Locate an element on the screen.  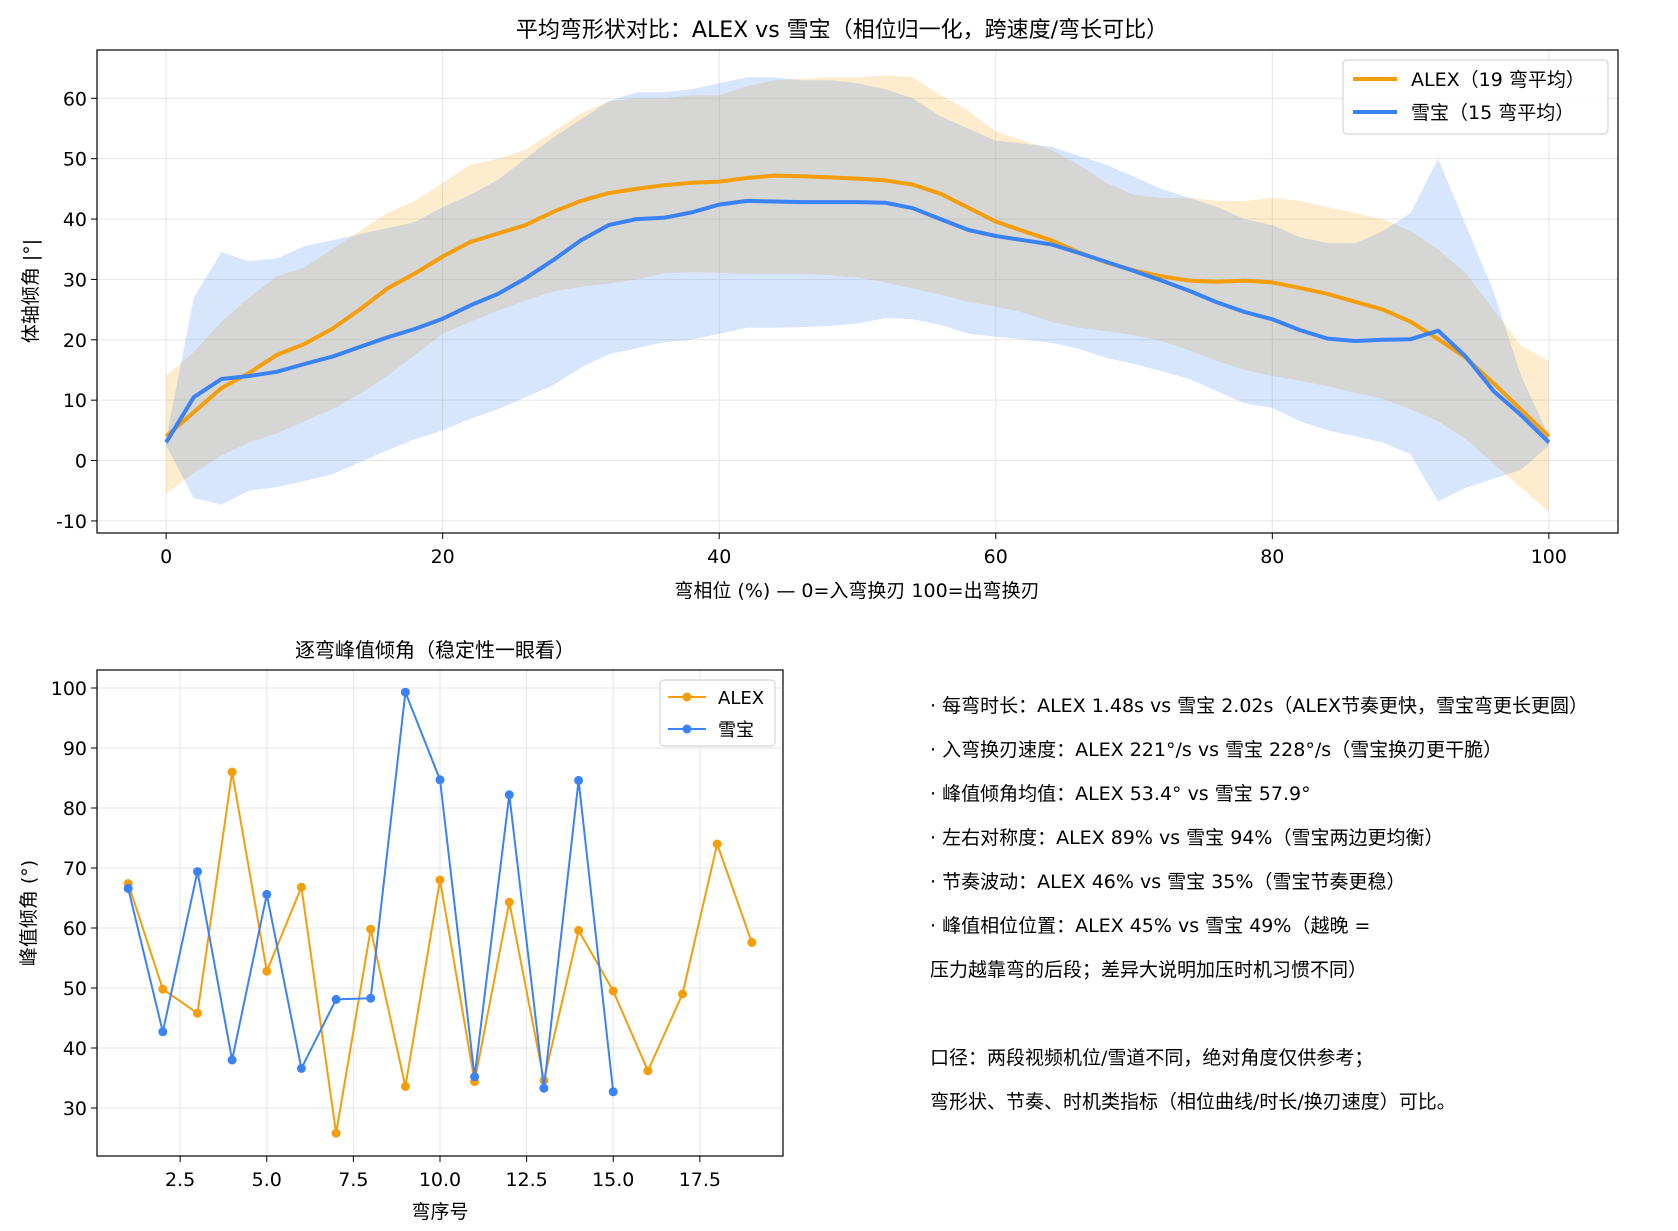
note-line: · 左右对称度：ALEX 89% vs 雪宝 94%（雪宝两边更均衡） is located at coordinates (1187, 838).